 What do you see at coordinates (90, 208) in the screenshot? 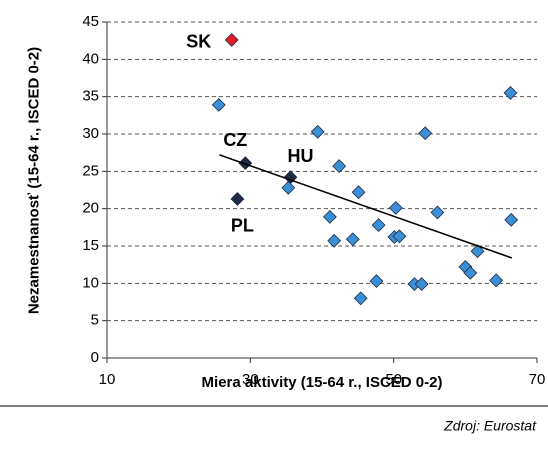
I see `y-tick-label: 20` at bounding box center [90, 208].